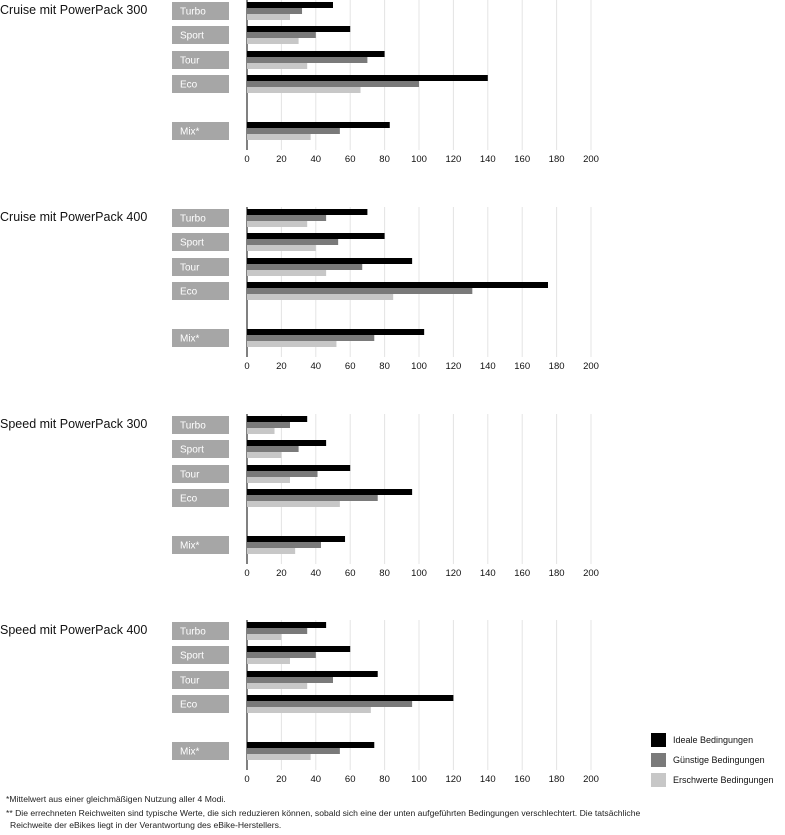 Image resolution: width=785 pixels, height=835 pixels. Describe the element at coordinates (73, 424) in the screenshot. I see `chart-title: Speed mit PowerPack 300` at that location.